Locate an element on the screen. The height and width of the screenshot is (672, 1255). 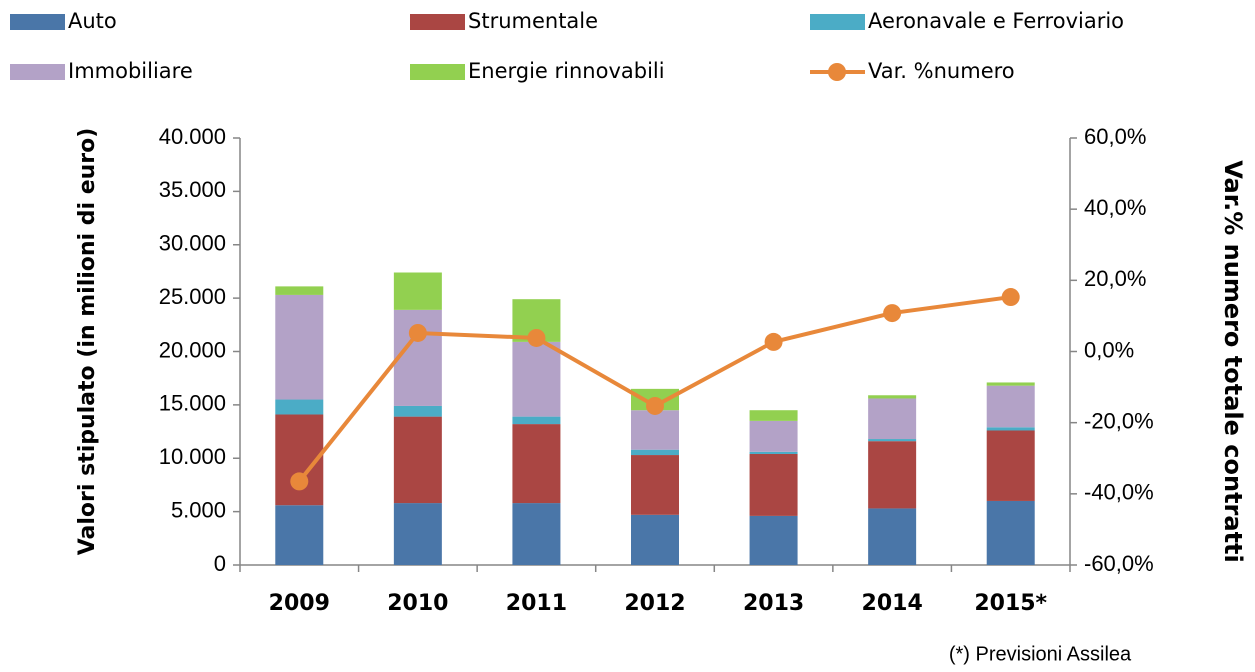
y-tick-label: 5.000 is located at coordinates (198, 509).